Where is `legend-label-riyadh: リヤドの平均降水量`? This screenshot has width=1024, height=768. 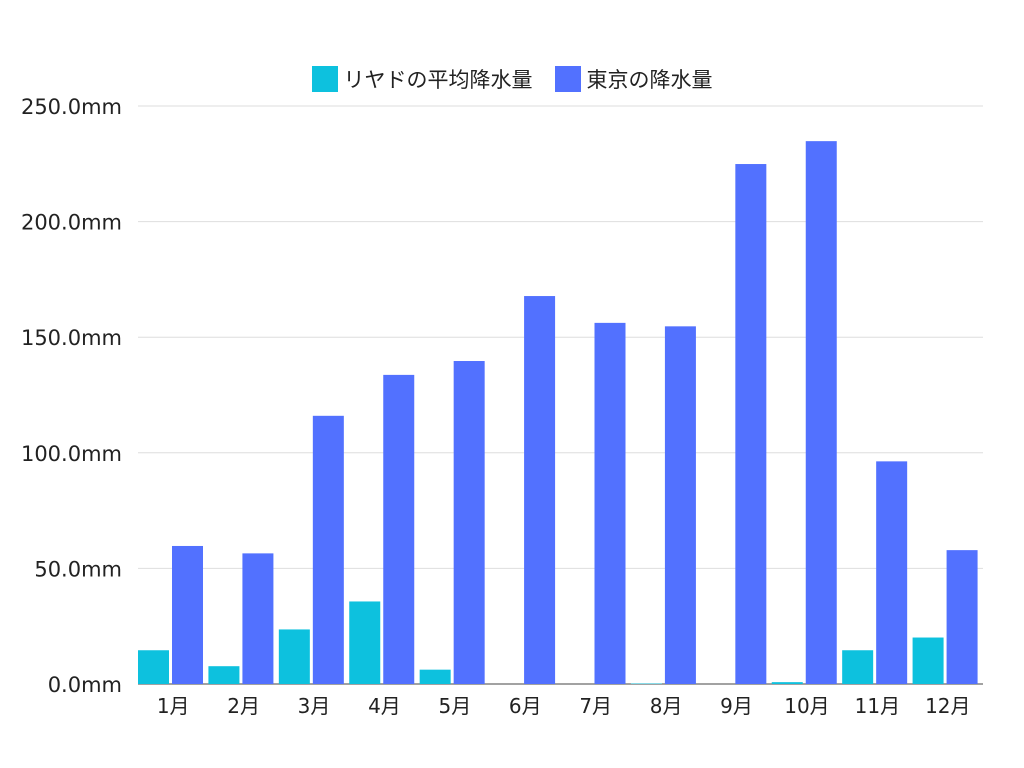
legend-label-riyadh: リヤドの平均降水量 is located at coordinates (438, 80).